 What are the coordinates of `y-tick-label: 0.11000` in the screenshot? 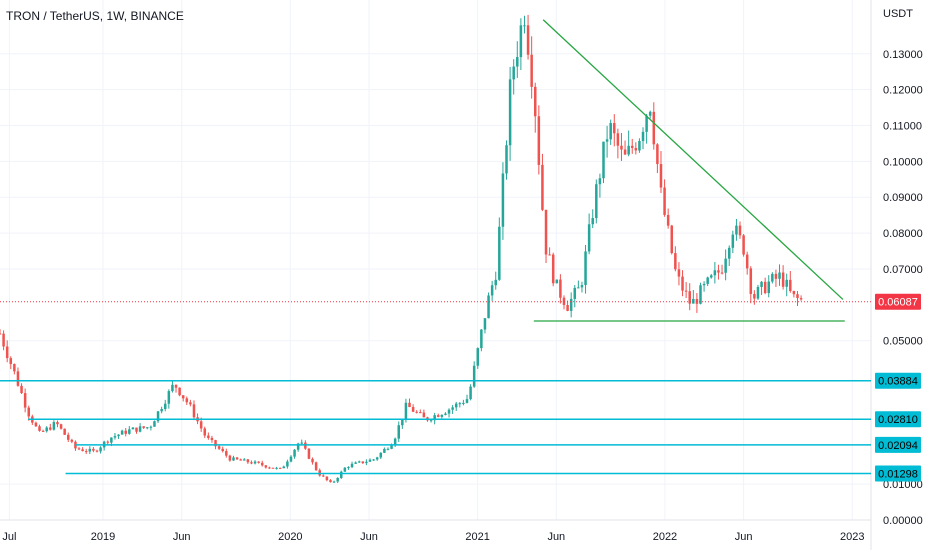 It's located at (902, 127).